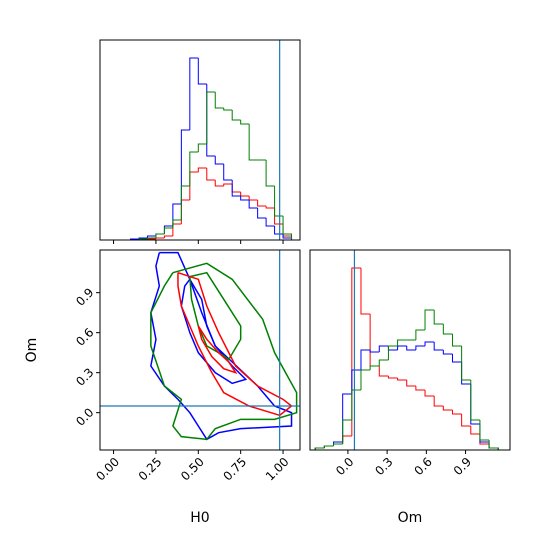 This screenshot has width=550, height=550. I want to click on y-axis-title: Om, so click(32, 350).